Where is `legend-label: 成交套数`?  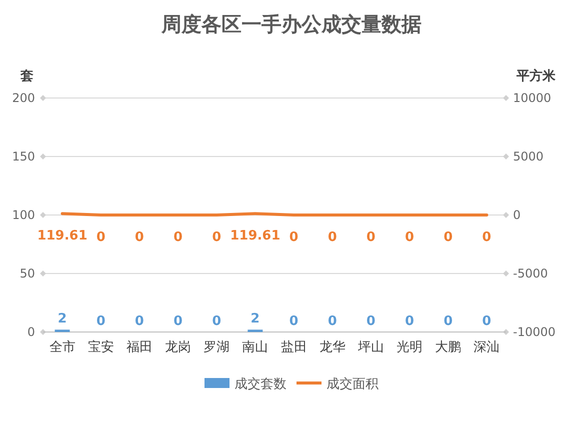 legend-label: 成交套数 is located at coordinates (260, 384).